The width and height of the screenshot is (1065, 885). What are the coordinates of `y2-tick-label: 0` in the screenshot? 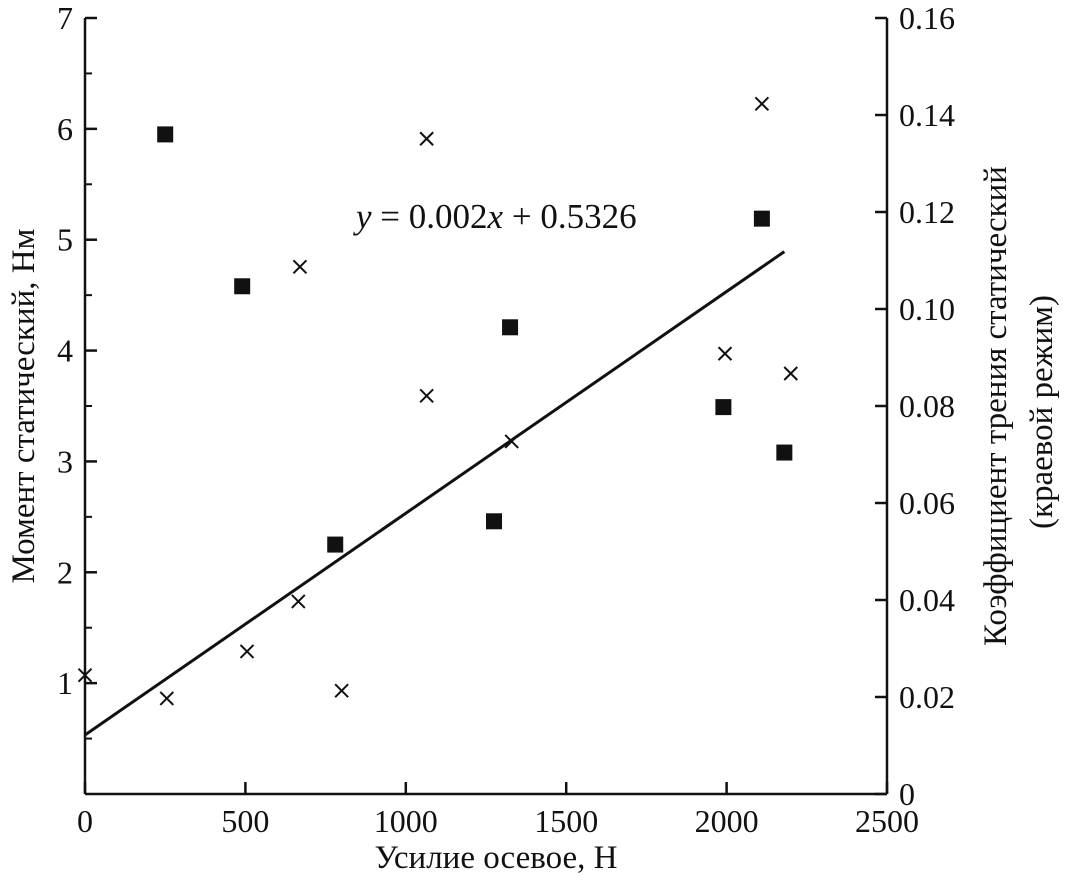 It's located at (907, 794).